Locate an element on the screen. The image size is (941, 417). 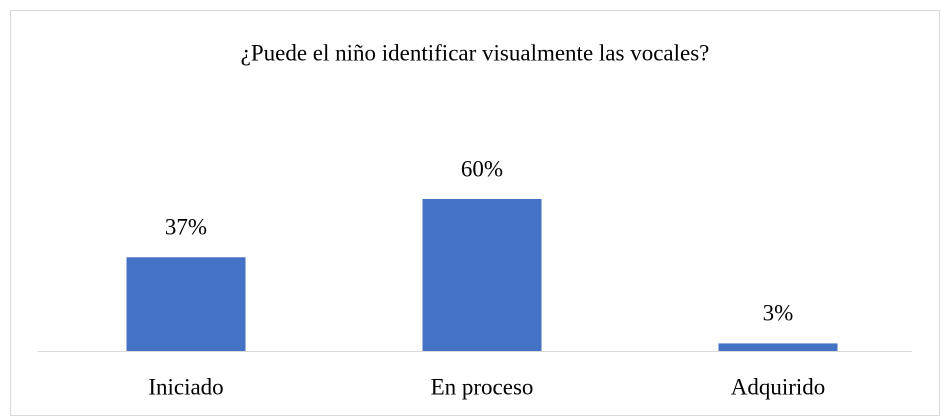
x-tick-label: En proceso is located at coordinates (482, 386).